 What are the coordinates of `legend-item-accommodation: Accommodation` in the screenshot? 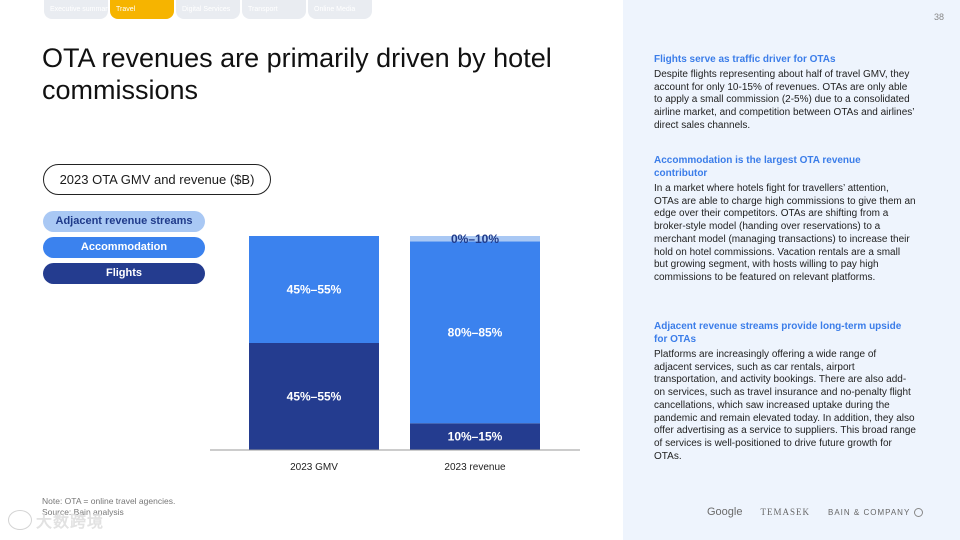 It's located at (124, 247).